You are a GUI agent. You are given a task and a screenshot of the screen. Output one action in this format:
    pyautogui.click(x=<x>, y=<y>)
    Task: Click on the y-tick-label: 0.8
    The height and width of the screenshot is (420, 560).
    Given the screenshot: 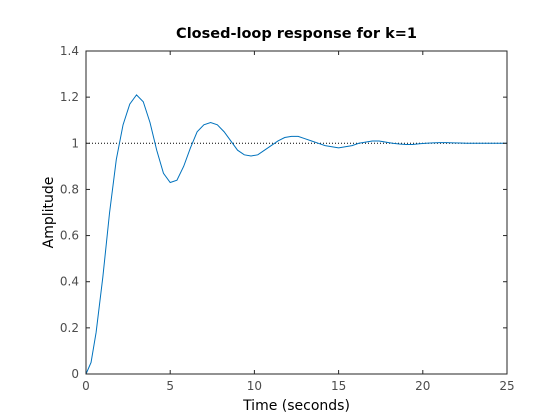 What is the action you would take?
    pyautogui.click(x=69, y=189)
    